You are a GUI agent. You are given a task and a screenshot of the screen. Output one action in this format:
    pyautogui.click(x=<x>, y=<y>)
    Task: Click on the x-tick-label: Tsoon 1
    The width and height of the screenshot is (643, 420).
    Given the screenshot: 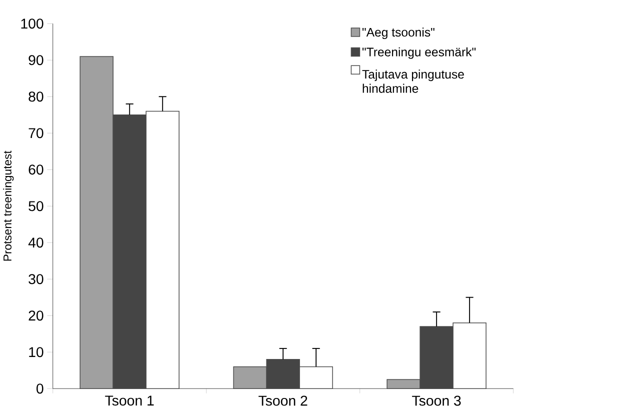 What is the action you would take?
    pyautogui.click(x=129, y=401)
    